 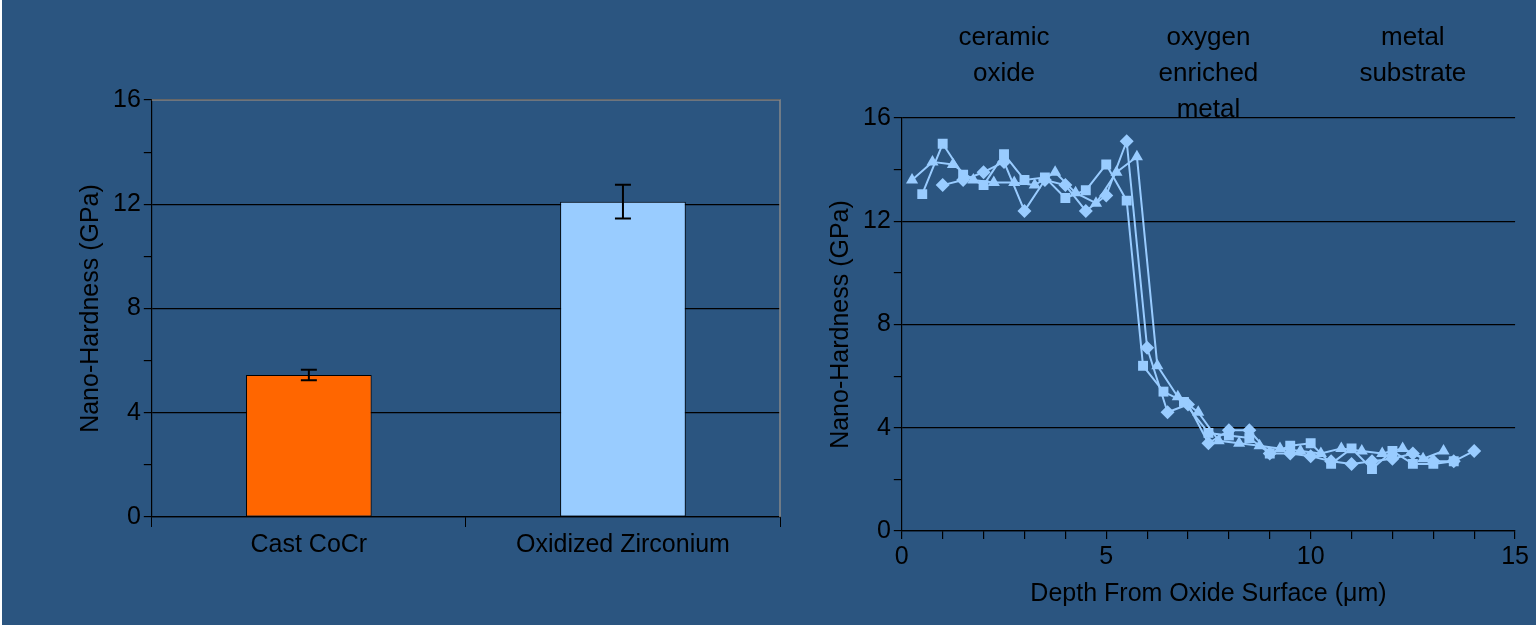 What do you see at coordinates (1208, 72) in the screenshot?
I see `annotation: oxygen enriched metal` at bounding box center [1208, 72].